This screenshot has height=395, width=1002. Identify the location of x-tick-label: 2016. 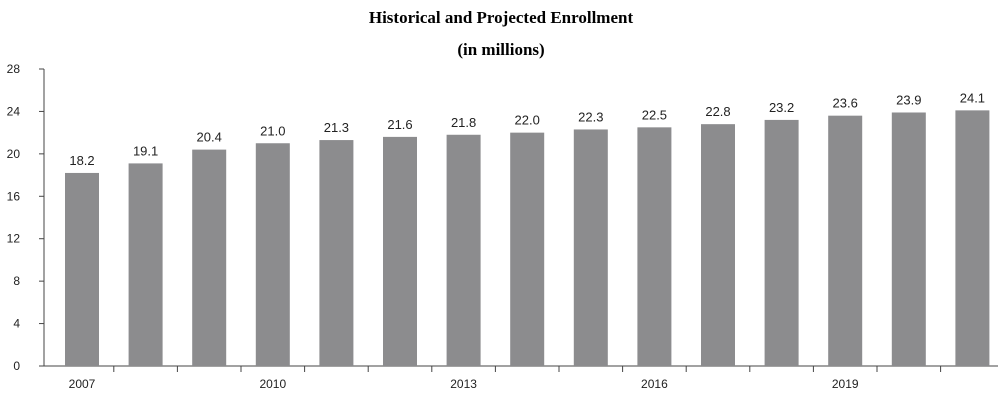
(654, 384).